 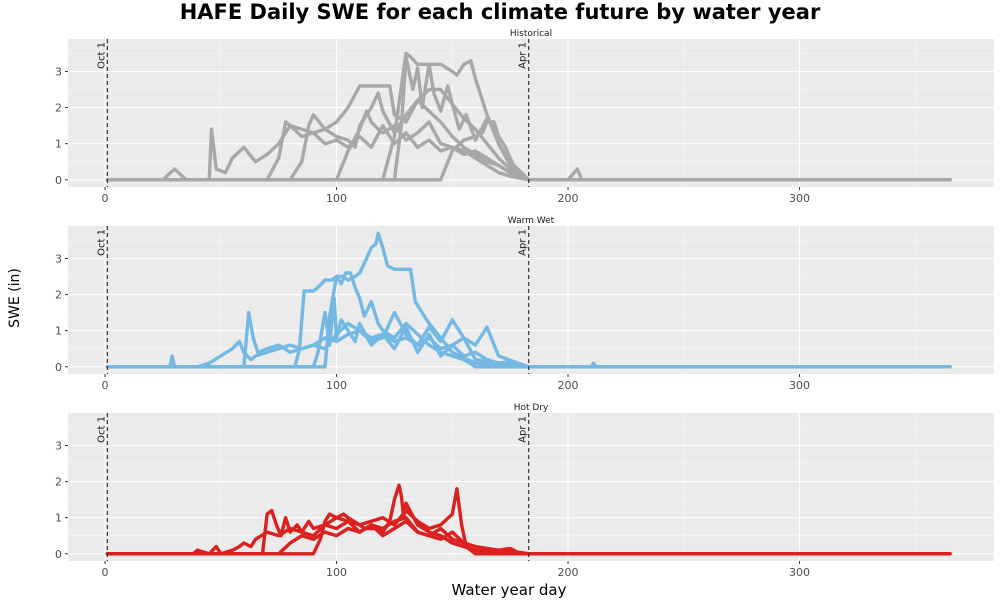 I want to click on panel-title: Warm Wet, so click(x=531, y=221).